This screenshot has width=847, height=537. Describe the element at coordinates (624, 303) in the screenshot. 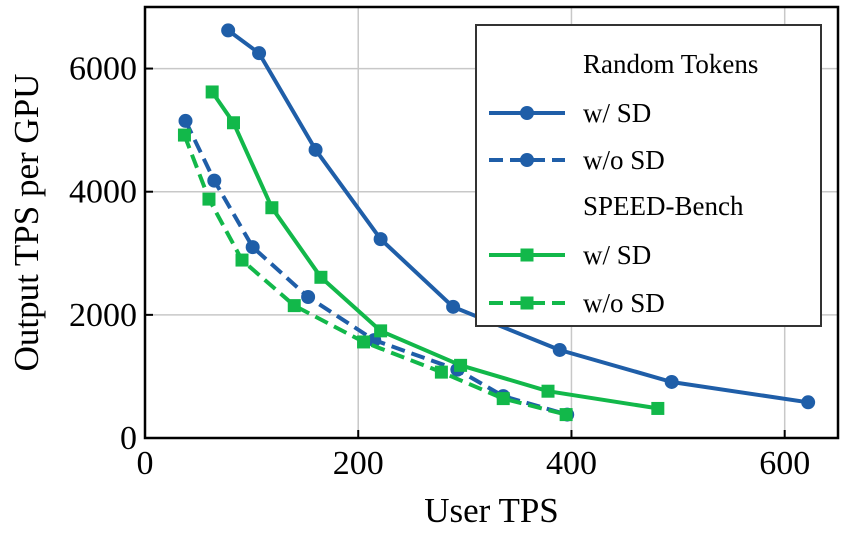

I see `legend-label-speed-wosd: w/o SD` at that location.